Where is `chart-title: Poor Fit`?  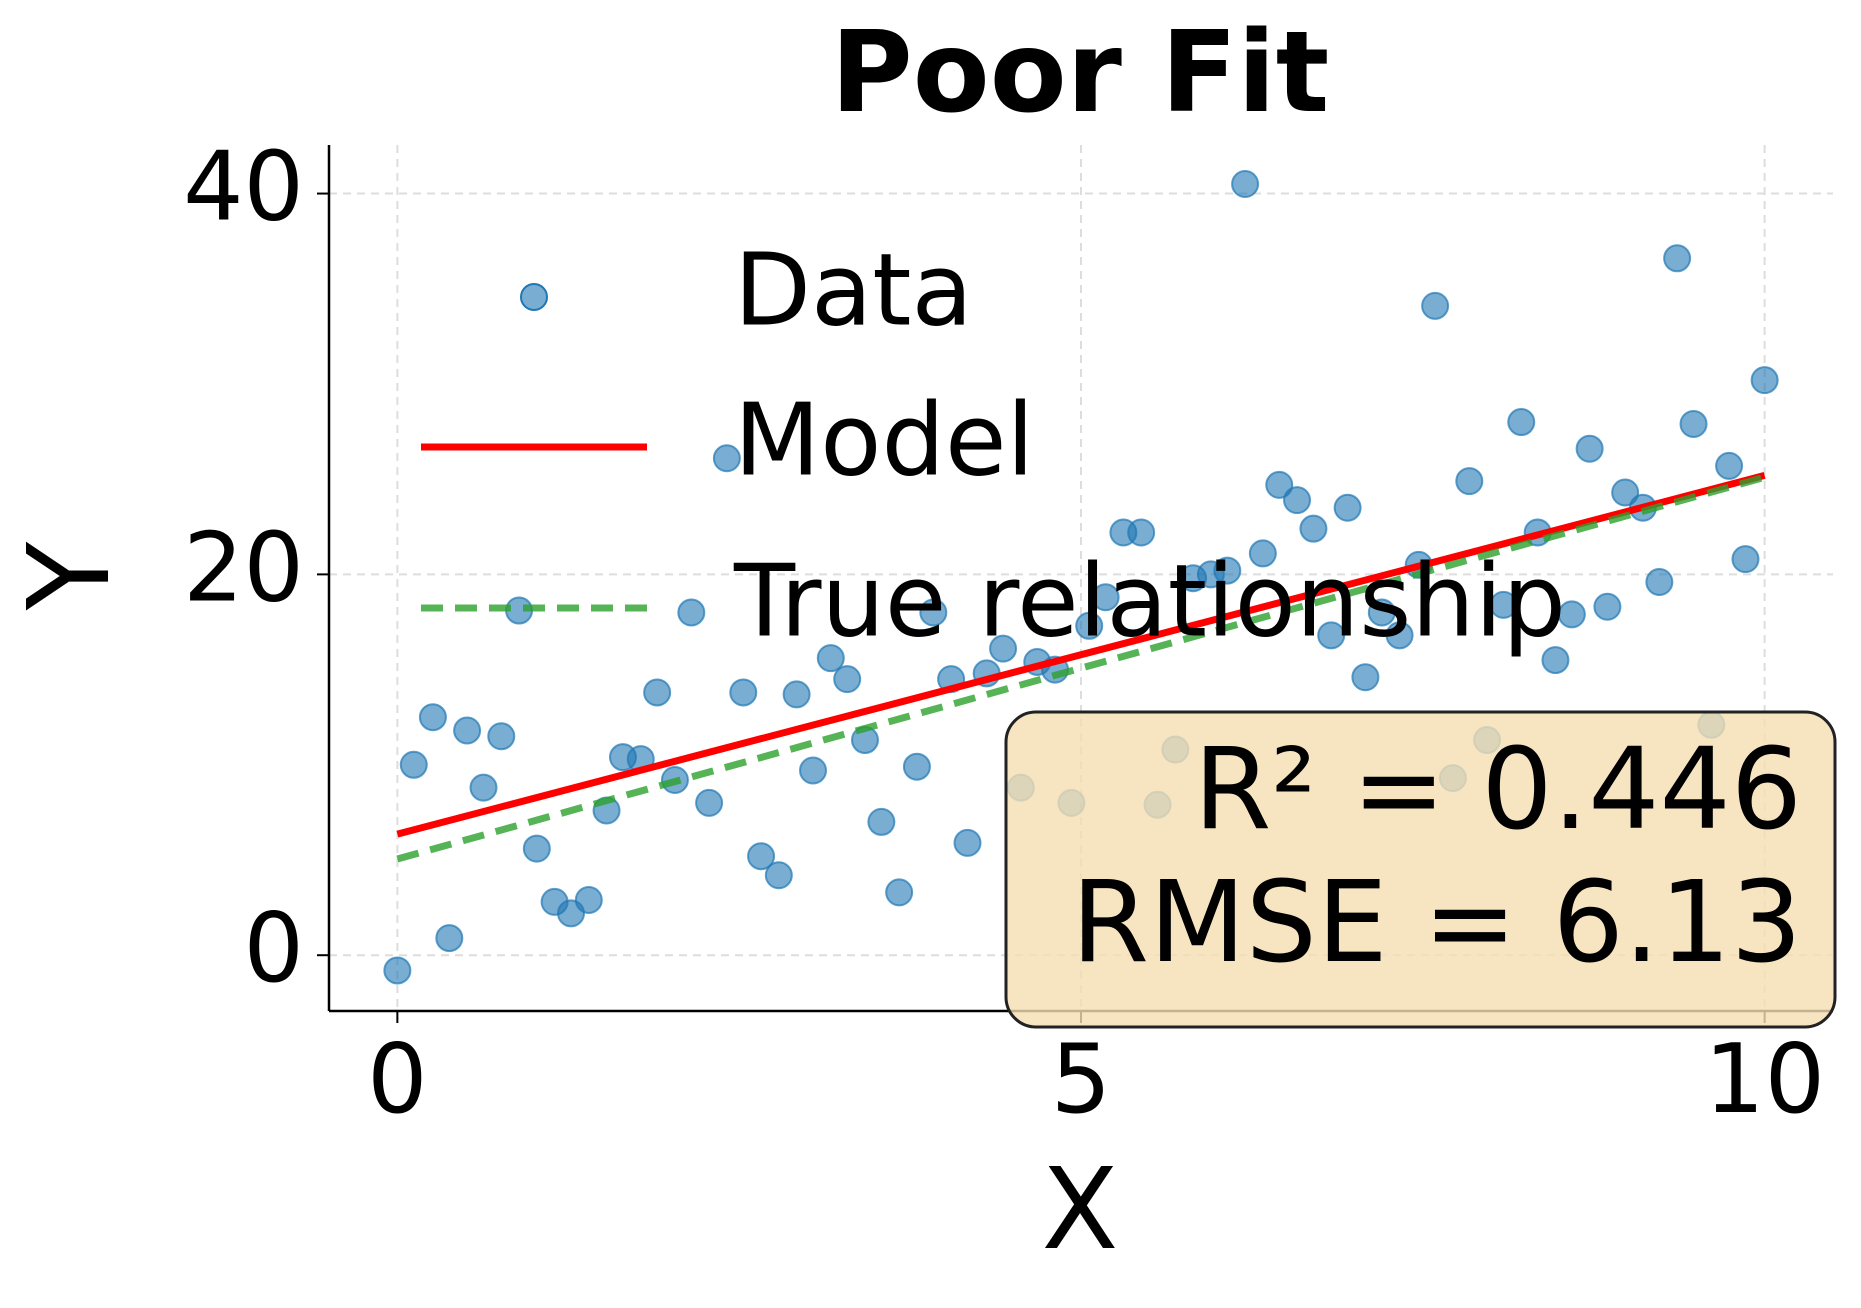
chart-title: Poor Fit is located at coordinates (1080, 73).